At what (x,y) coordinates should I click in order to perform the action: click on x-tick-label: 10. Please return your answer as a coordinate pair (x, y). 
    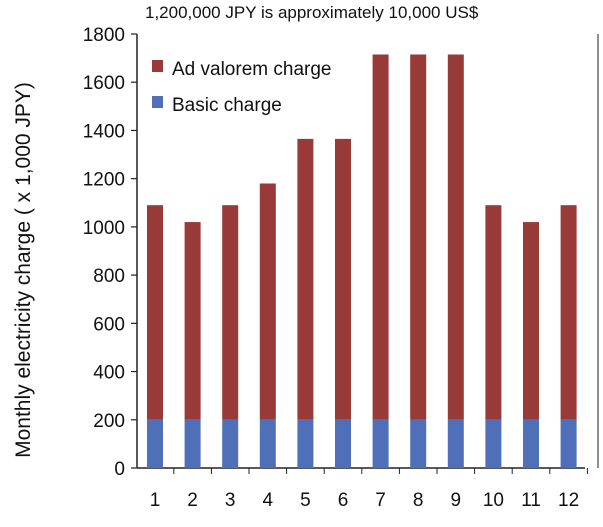
    Looking at the image, I should click on (493, 500).